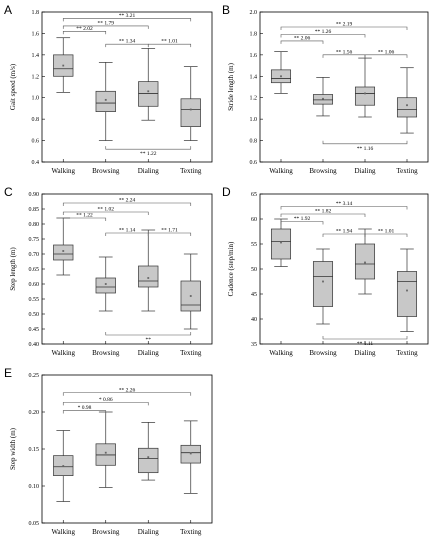 Image resolution: width=434 pixels, height=550 pixels. I want to click on y-tick-label: 60, so click(254, 220).